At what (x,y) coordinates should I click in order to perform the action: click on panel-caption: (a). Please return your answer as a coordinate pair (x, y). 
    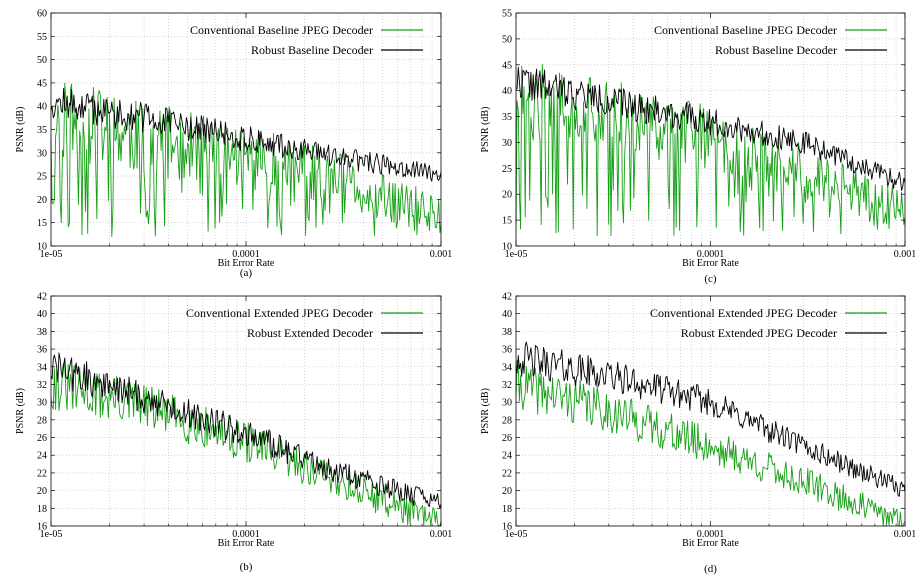
    Looking at the image, I should click on (246, 273).